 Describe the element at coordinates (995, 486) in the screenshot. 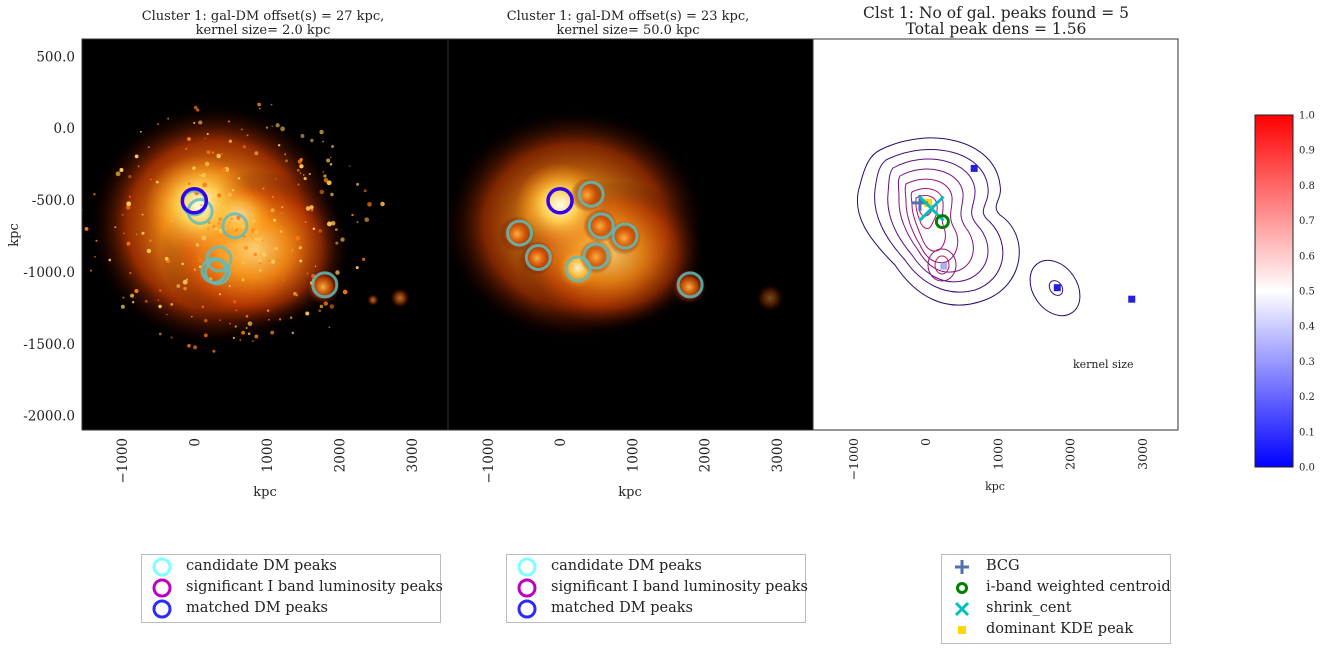

I see `panel3-xlabel: kpc` at that location.